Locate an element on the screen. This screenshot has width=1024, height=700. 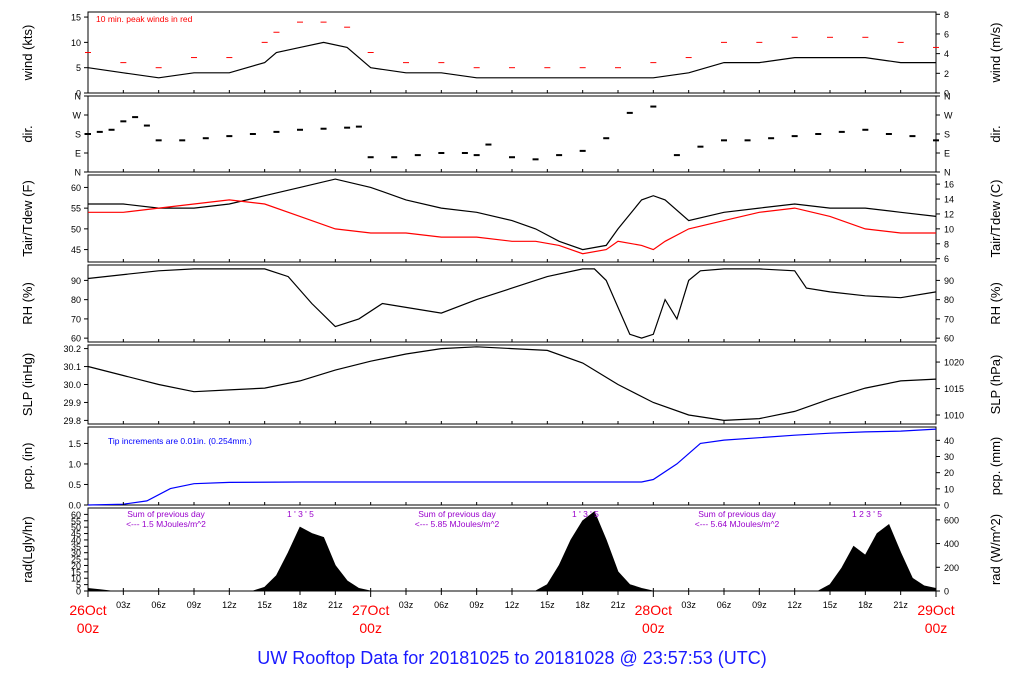
ytick-label-left-rad: 60 is located at coordinates (76, 515).